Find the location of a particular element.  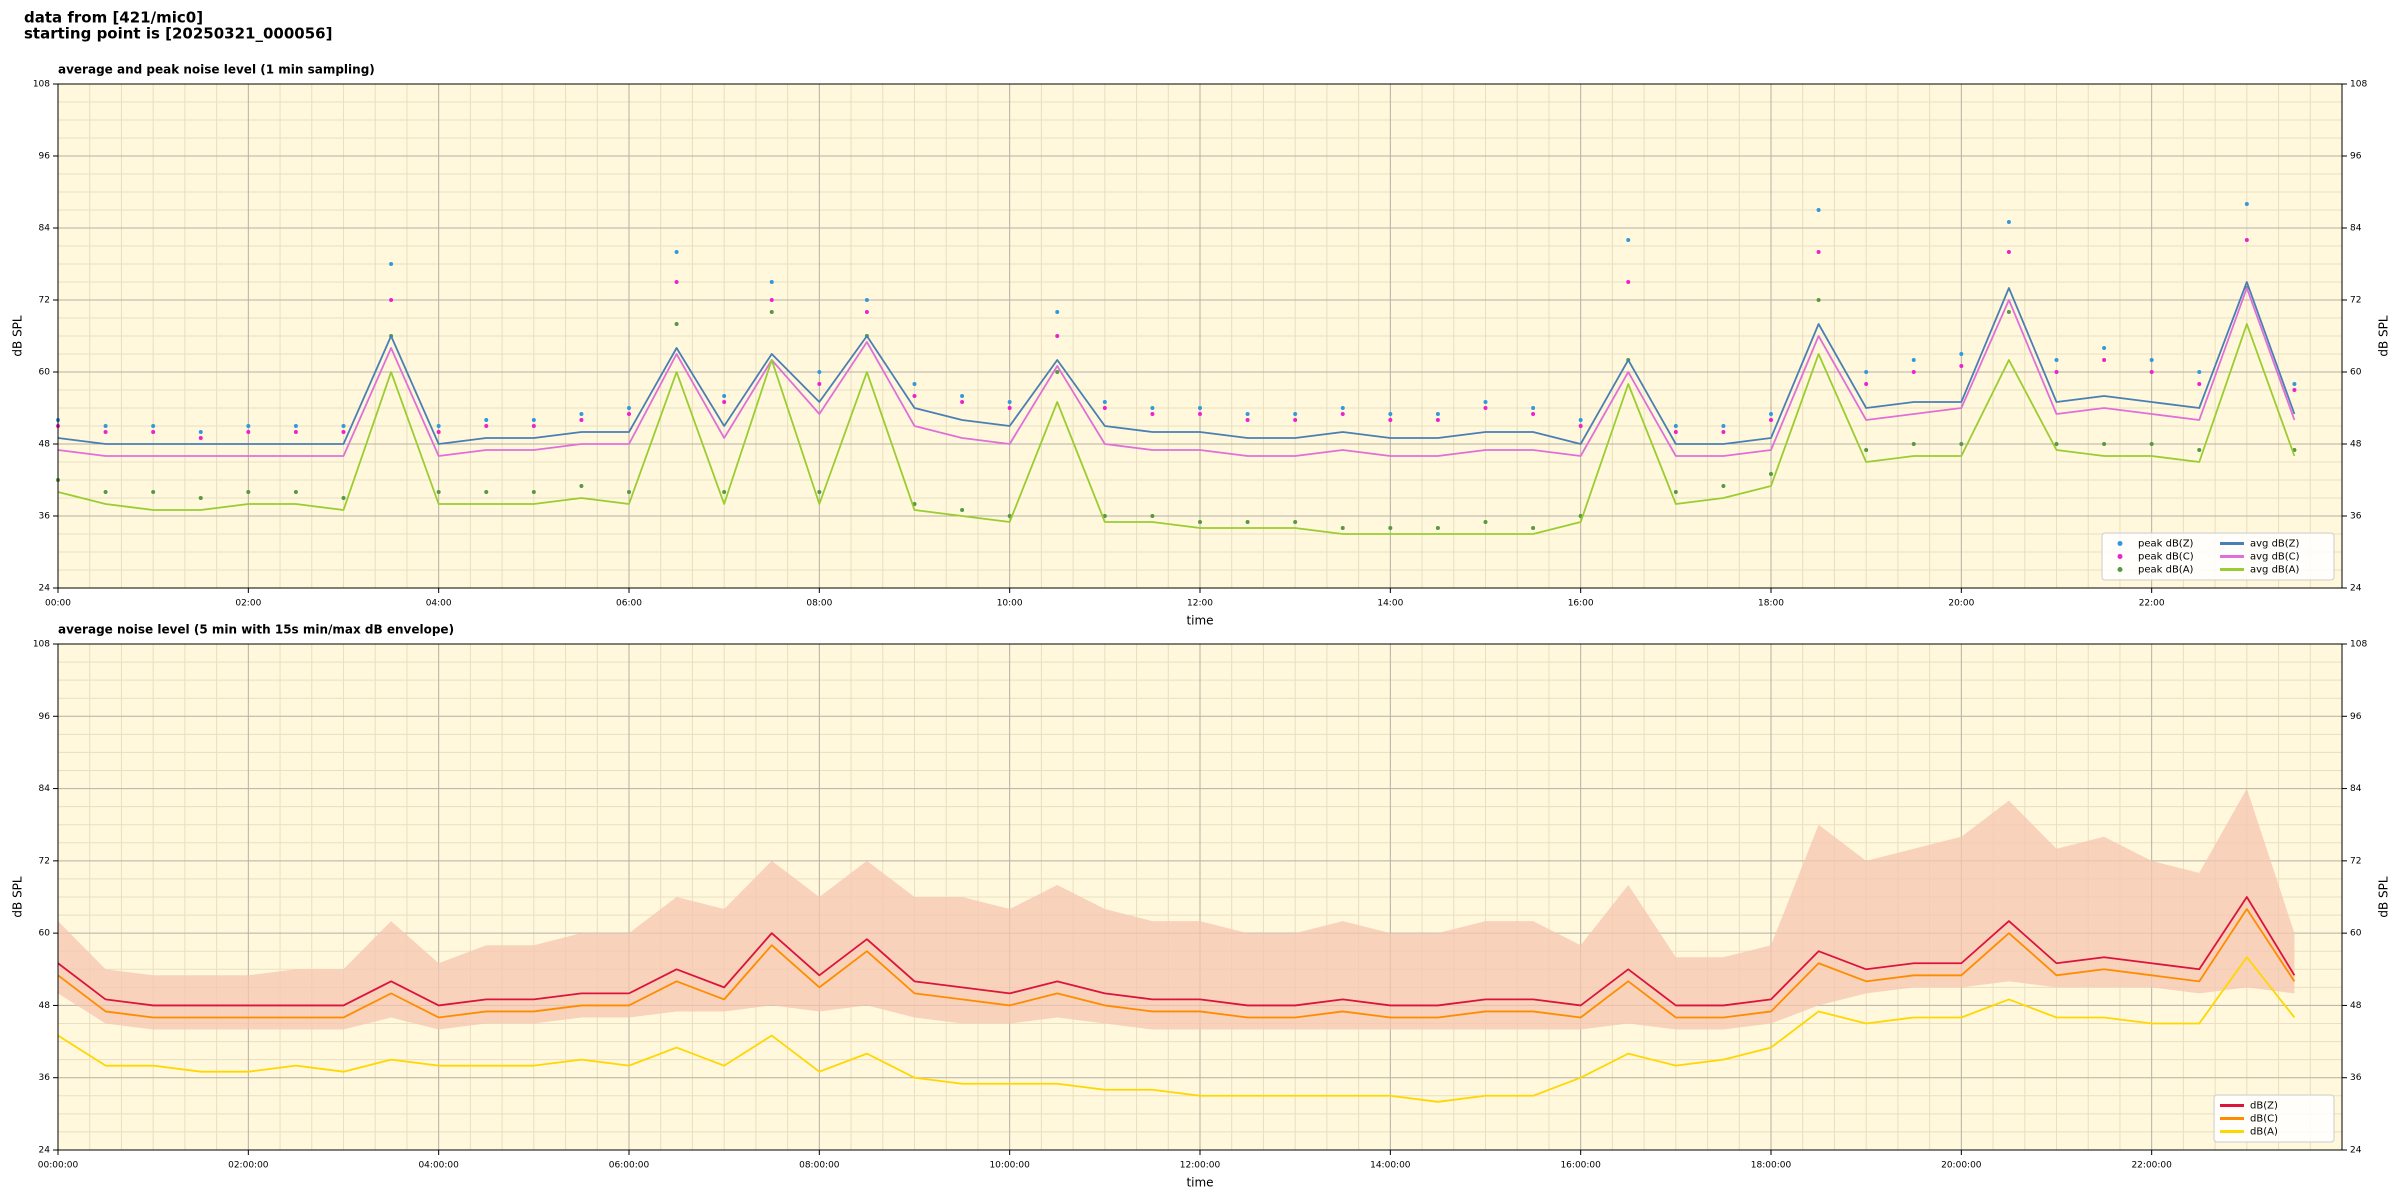

x-tick-label: 14:00 is located at coordinates (1390, 604).